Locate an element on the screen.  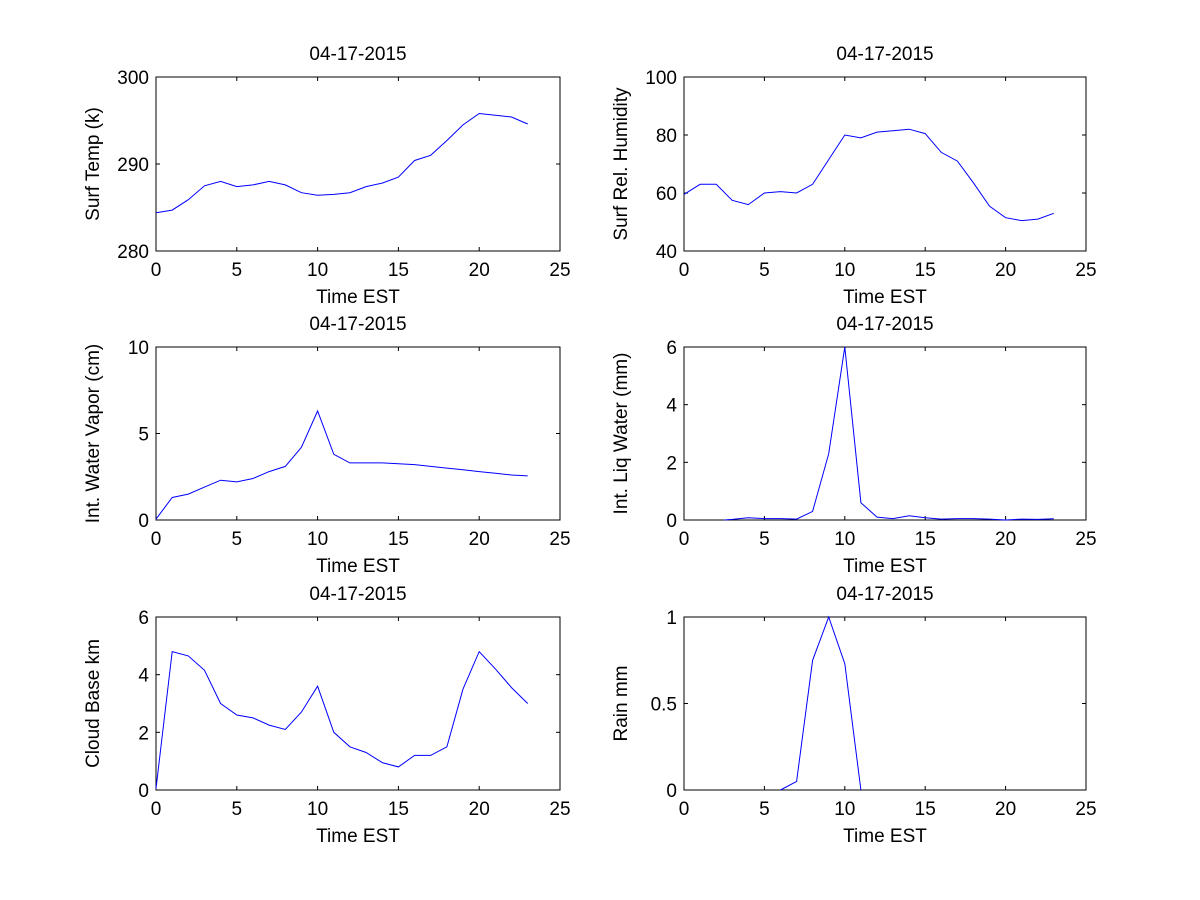
y-axis-label: Cloud Base km is located at coordinates (93, 703).